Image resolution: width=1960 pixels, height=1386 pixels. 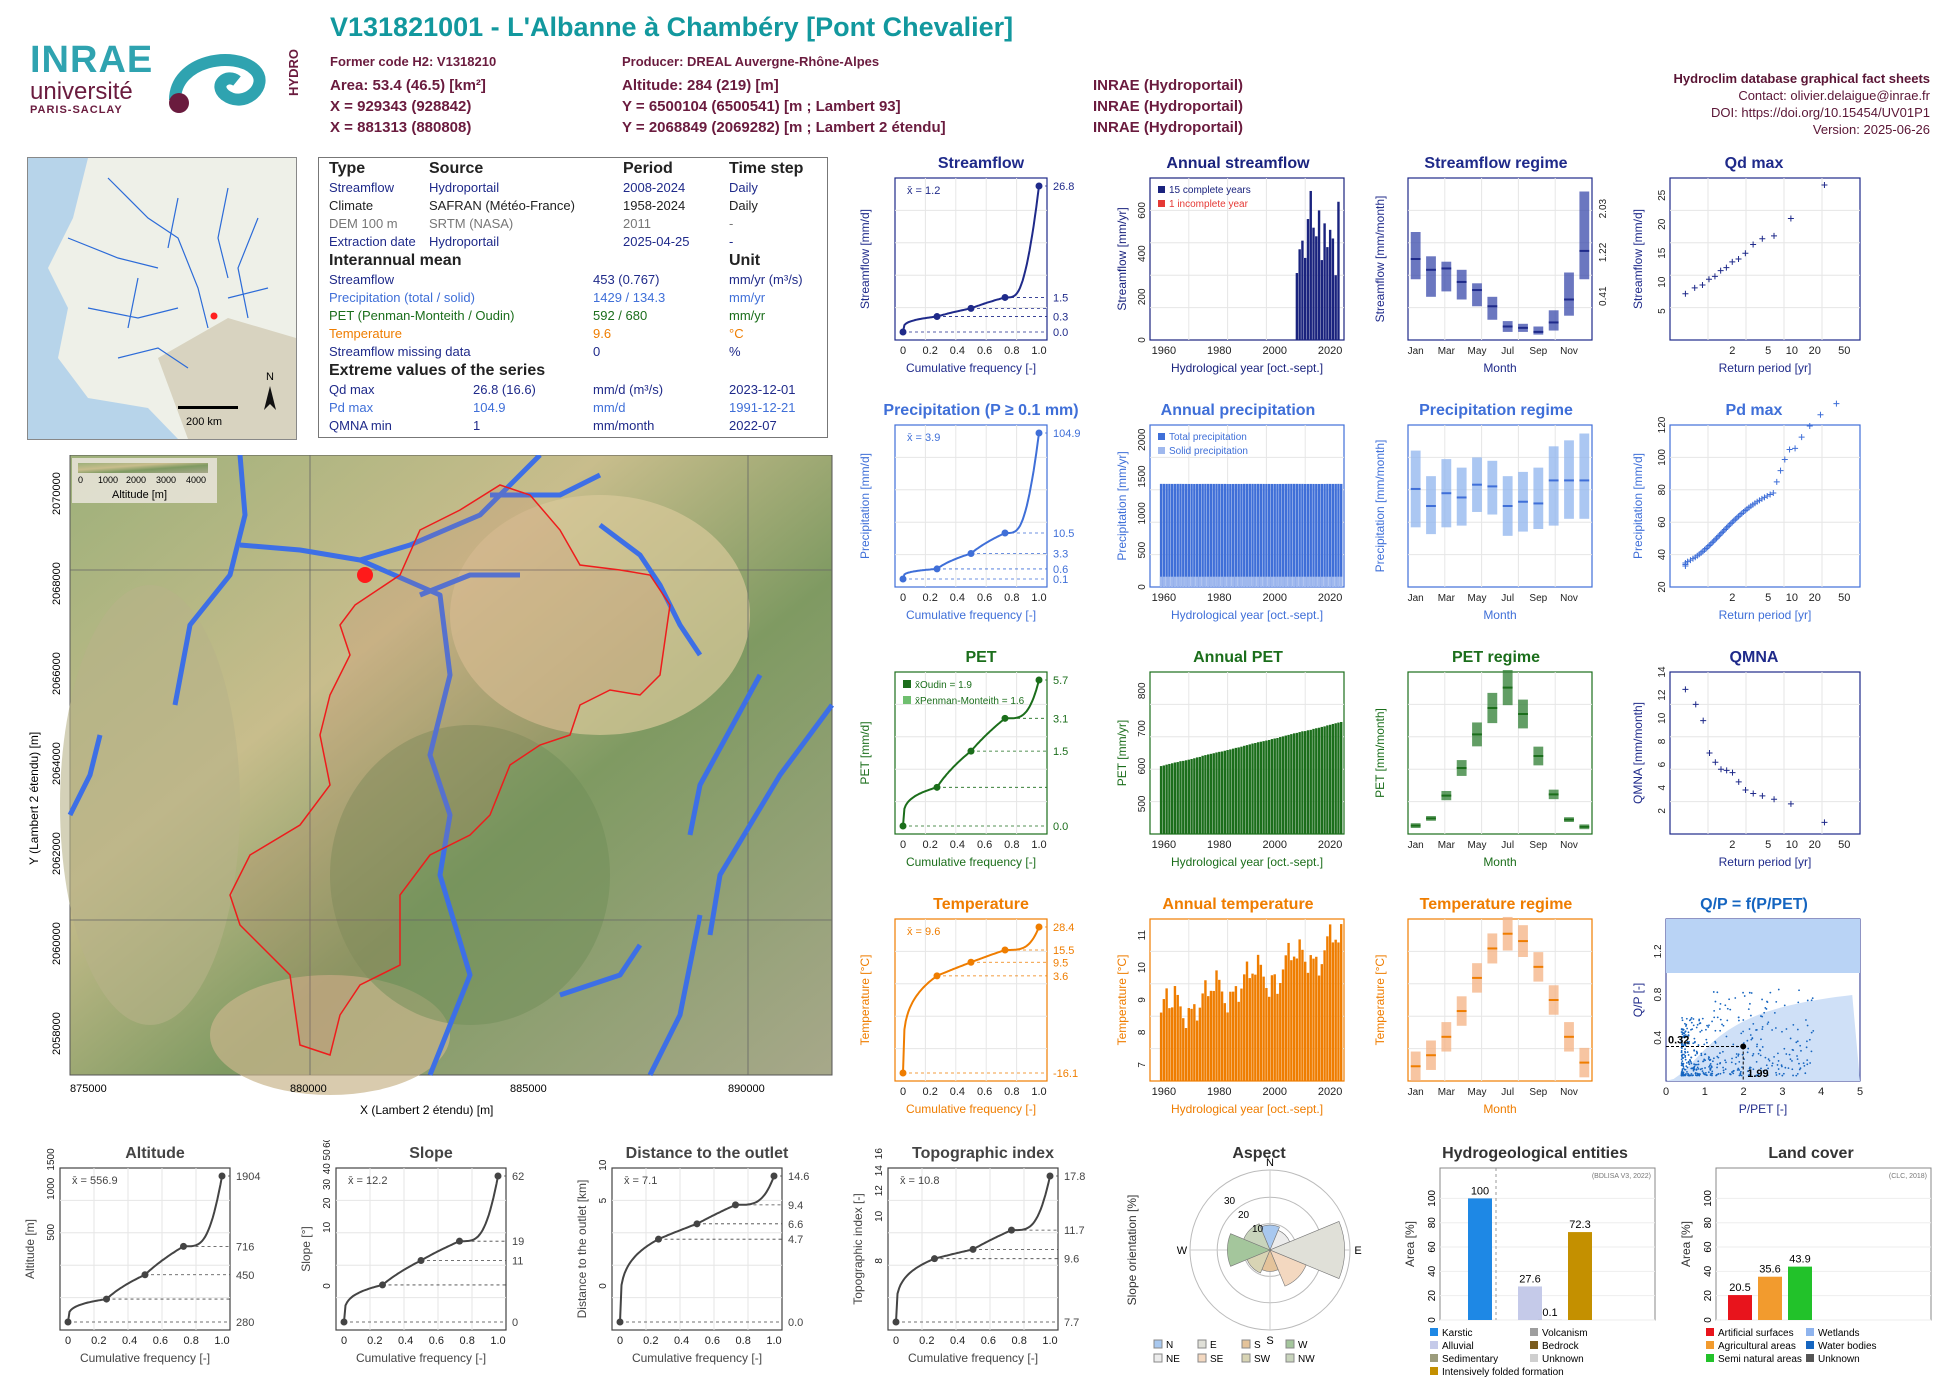 I want to click on x-axis-label: Month, so click(x=1499, y=368).